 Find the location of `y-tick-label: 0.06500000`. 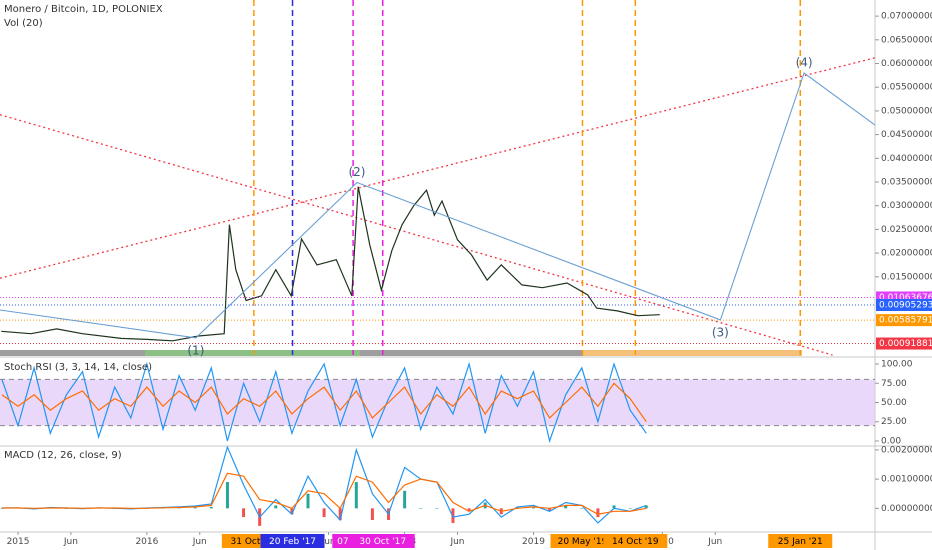

y-tick-label: 0.06500000 is located at coordinates (906, 40).